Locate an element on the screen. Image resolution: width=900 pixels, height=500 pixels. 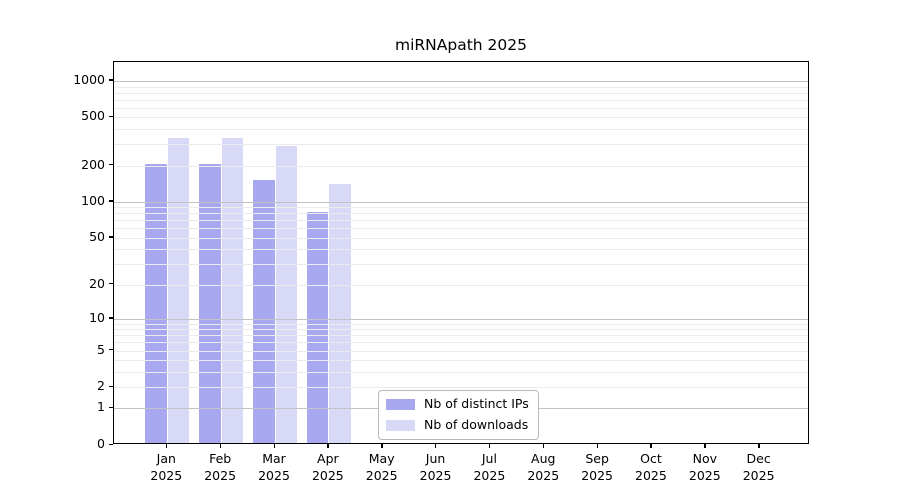
chart-title: miRNApath 2025 is located at coordinates (461, 45).